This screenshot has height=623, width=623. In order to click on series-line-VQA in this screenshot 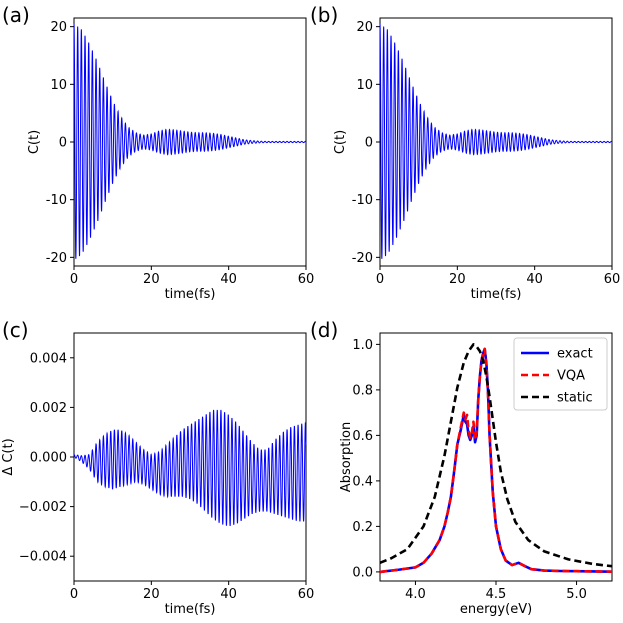, I will do `click(496, 460)`.